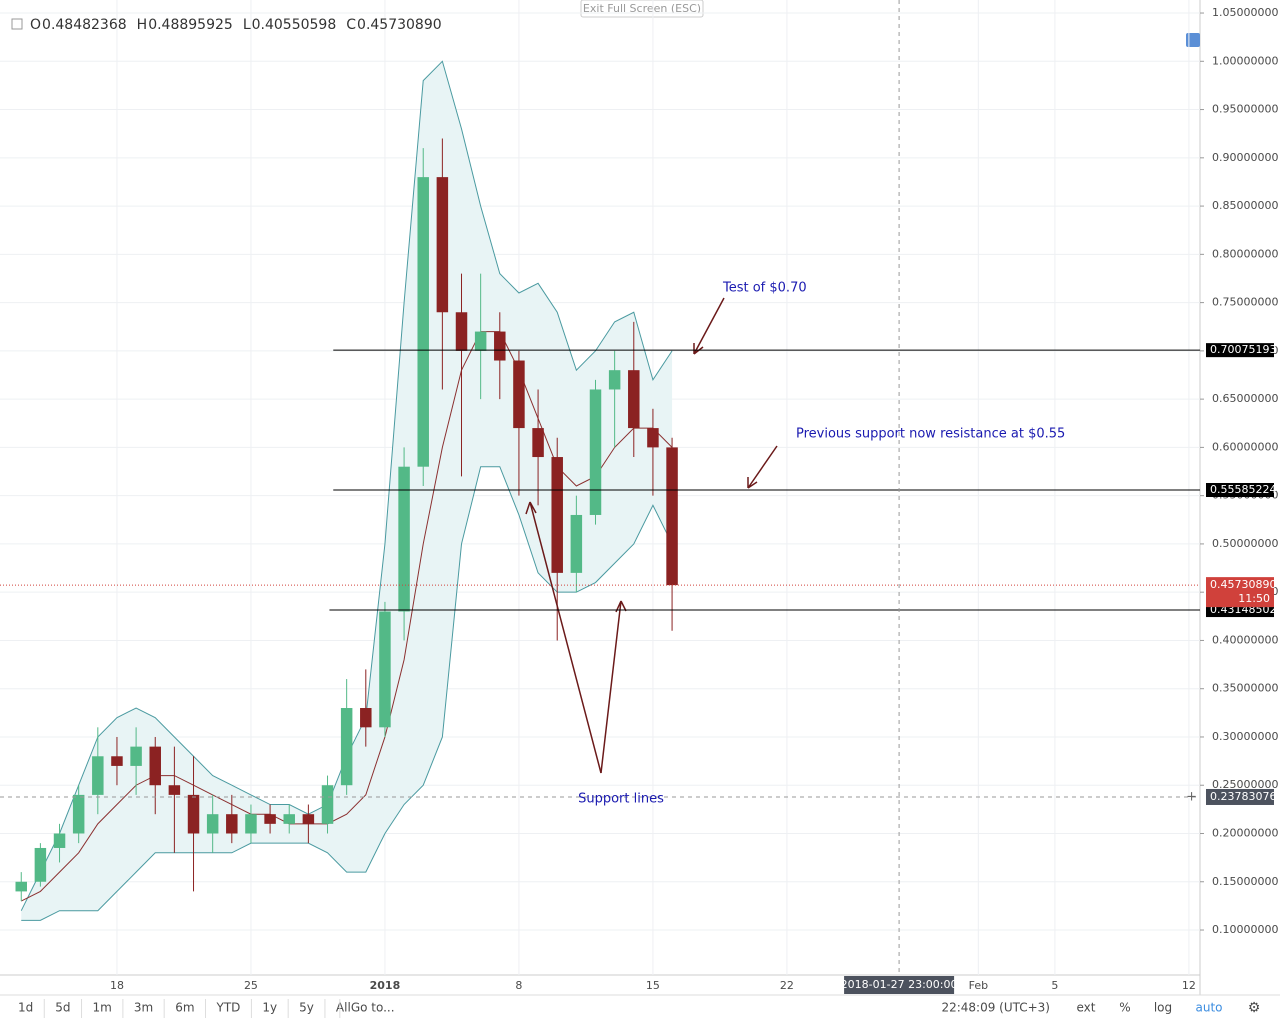  I want to click on y-tick-label: 1.00000000, so click(1245, 60).